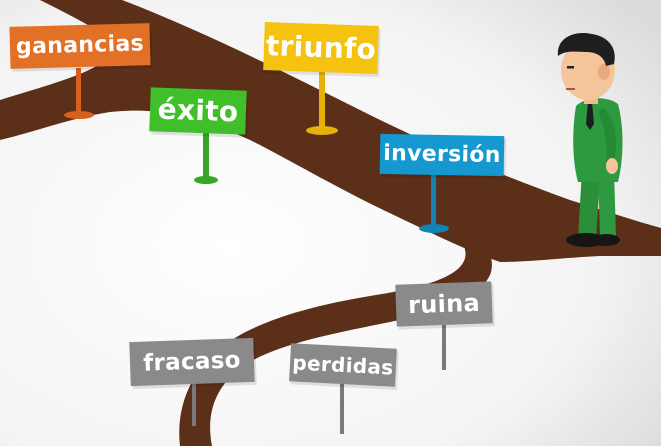  What do you see at coordinates (343, 365) in the screenshot?
I see `sign-perdidas: perdidas` at bounding box center [343, 365].